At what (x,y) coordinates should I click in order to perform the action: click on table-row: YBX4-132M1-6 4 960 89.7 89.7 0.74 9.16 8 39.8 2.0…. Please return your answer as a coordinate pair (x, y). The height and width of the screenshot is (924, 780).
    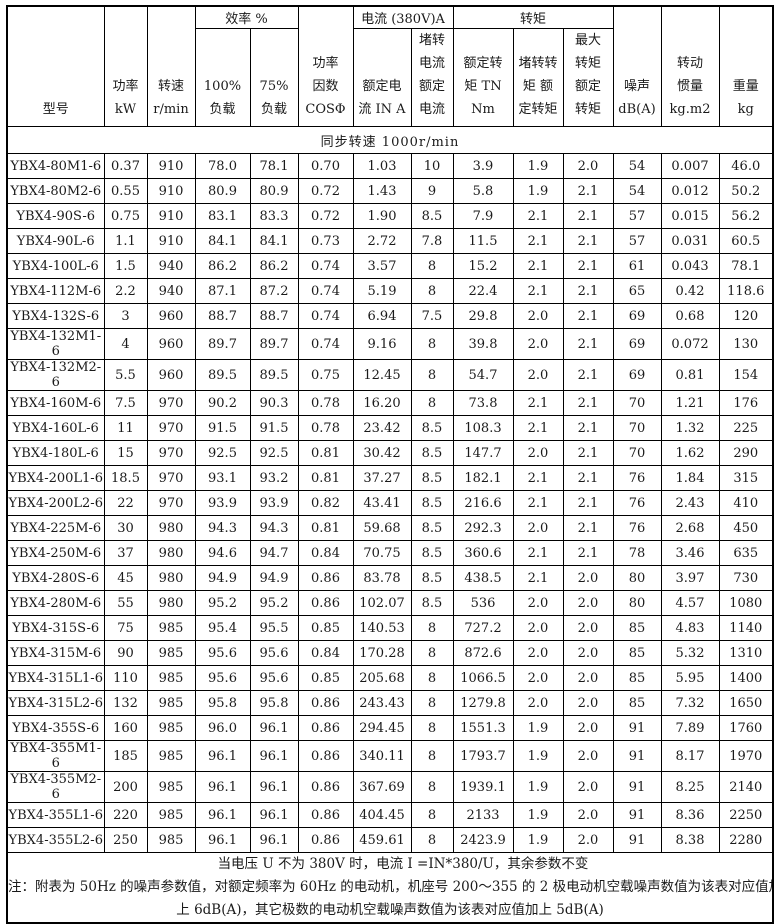
    Looking at the image, I should click on (390, 344).